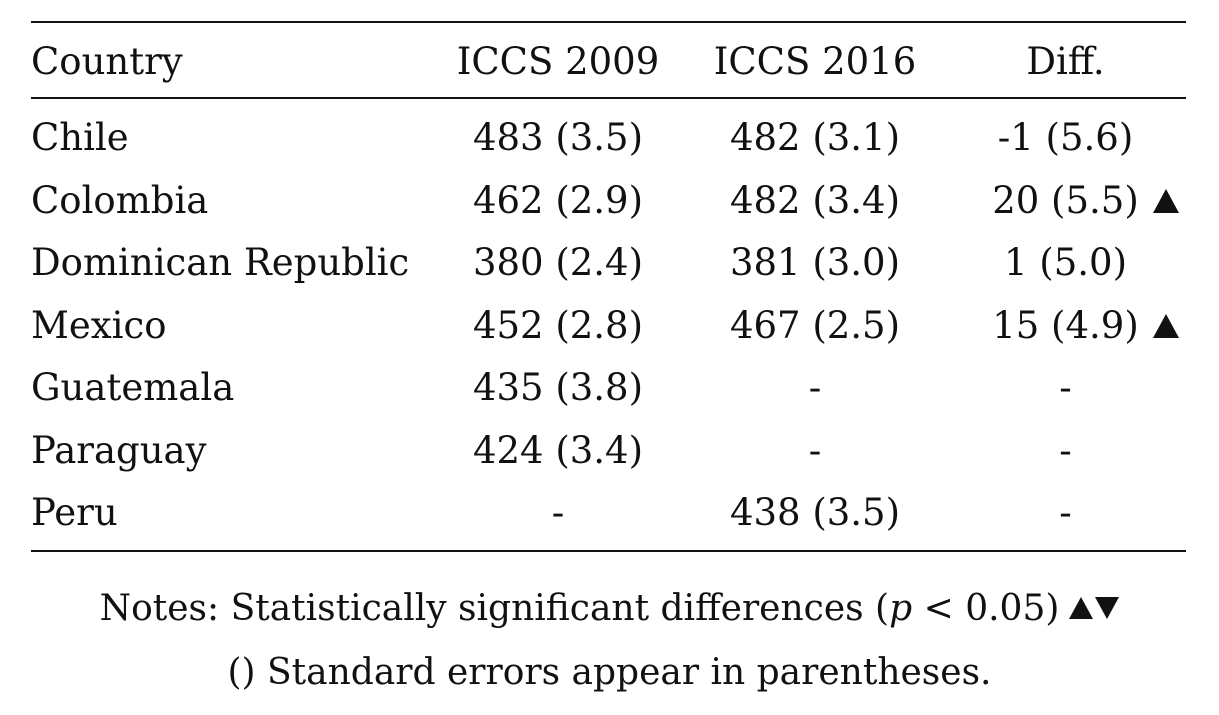 This screenshot has width=1219, height=715. Describe the element at coordinates (815, 61) in the screenshot. I see `header-iccs-2016: ICCS 2016` at that location.